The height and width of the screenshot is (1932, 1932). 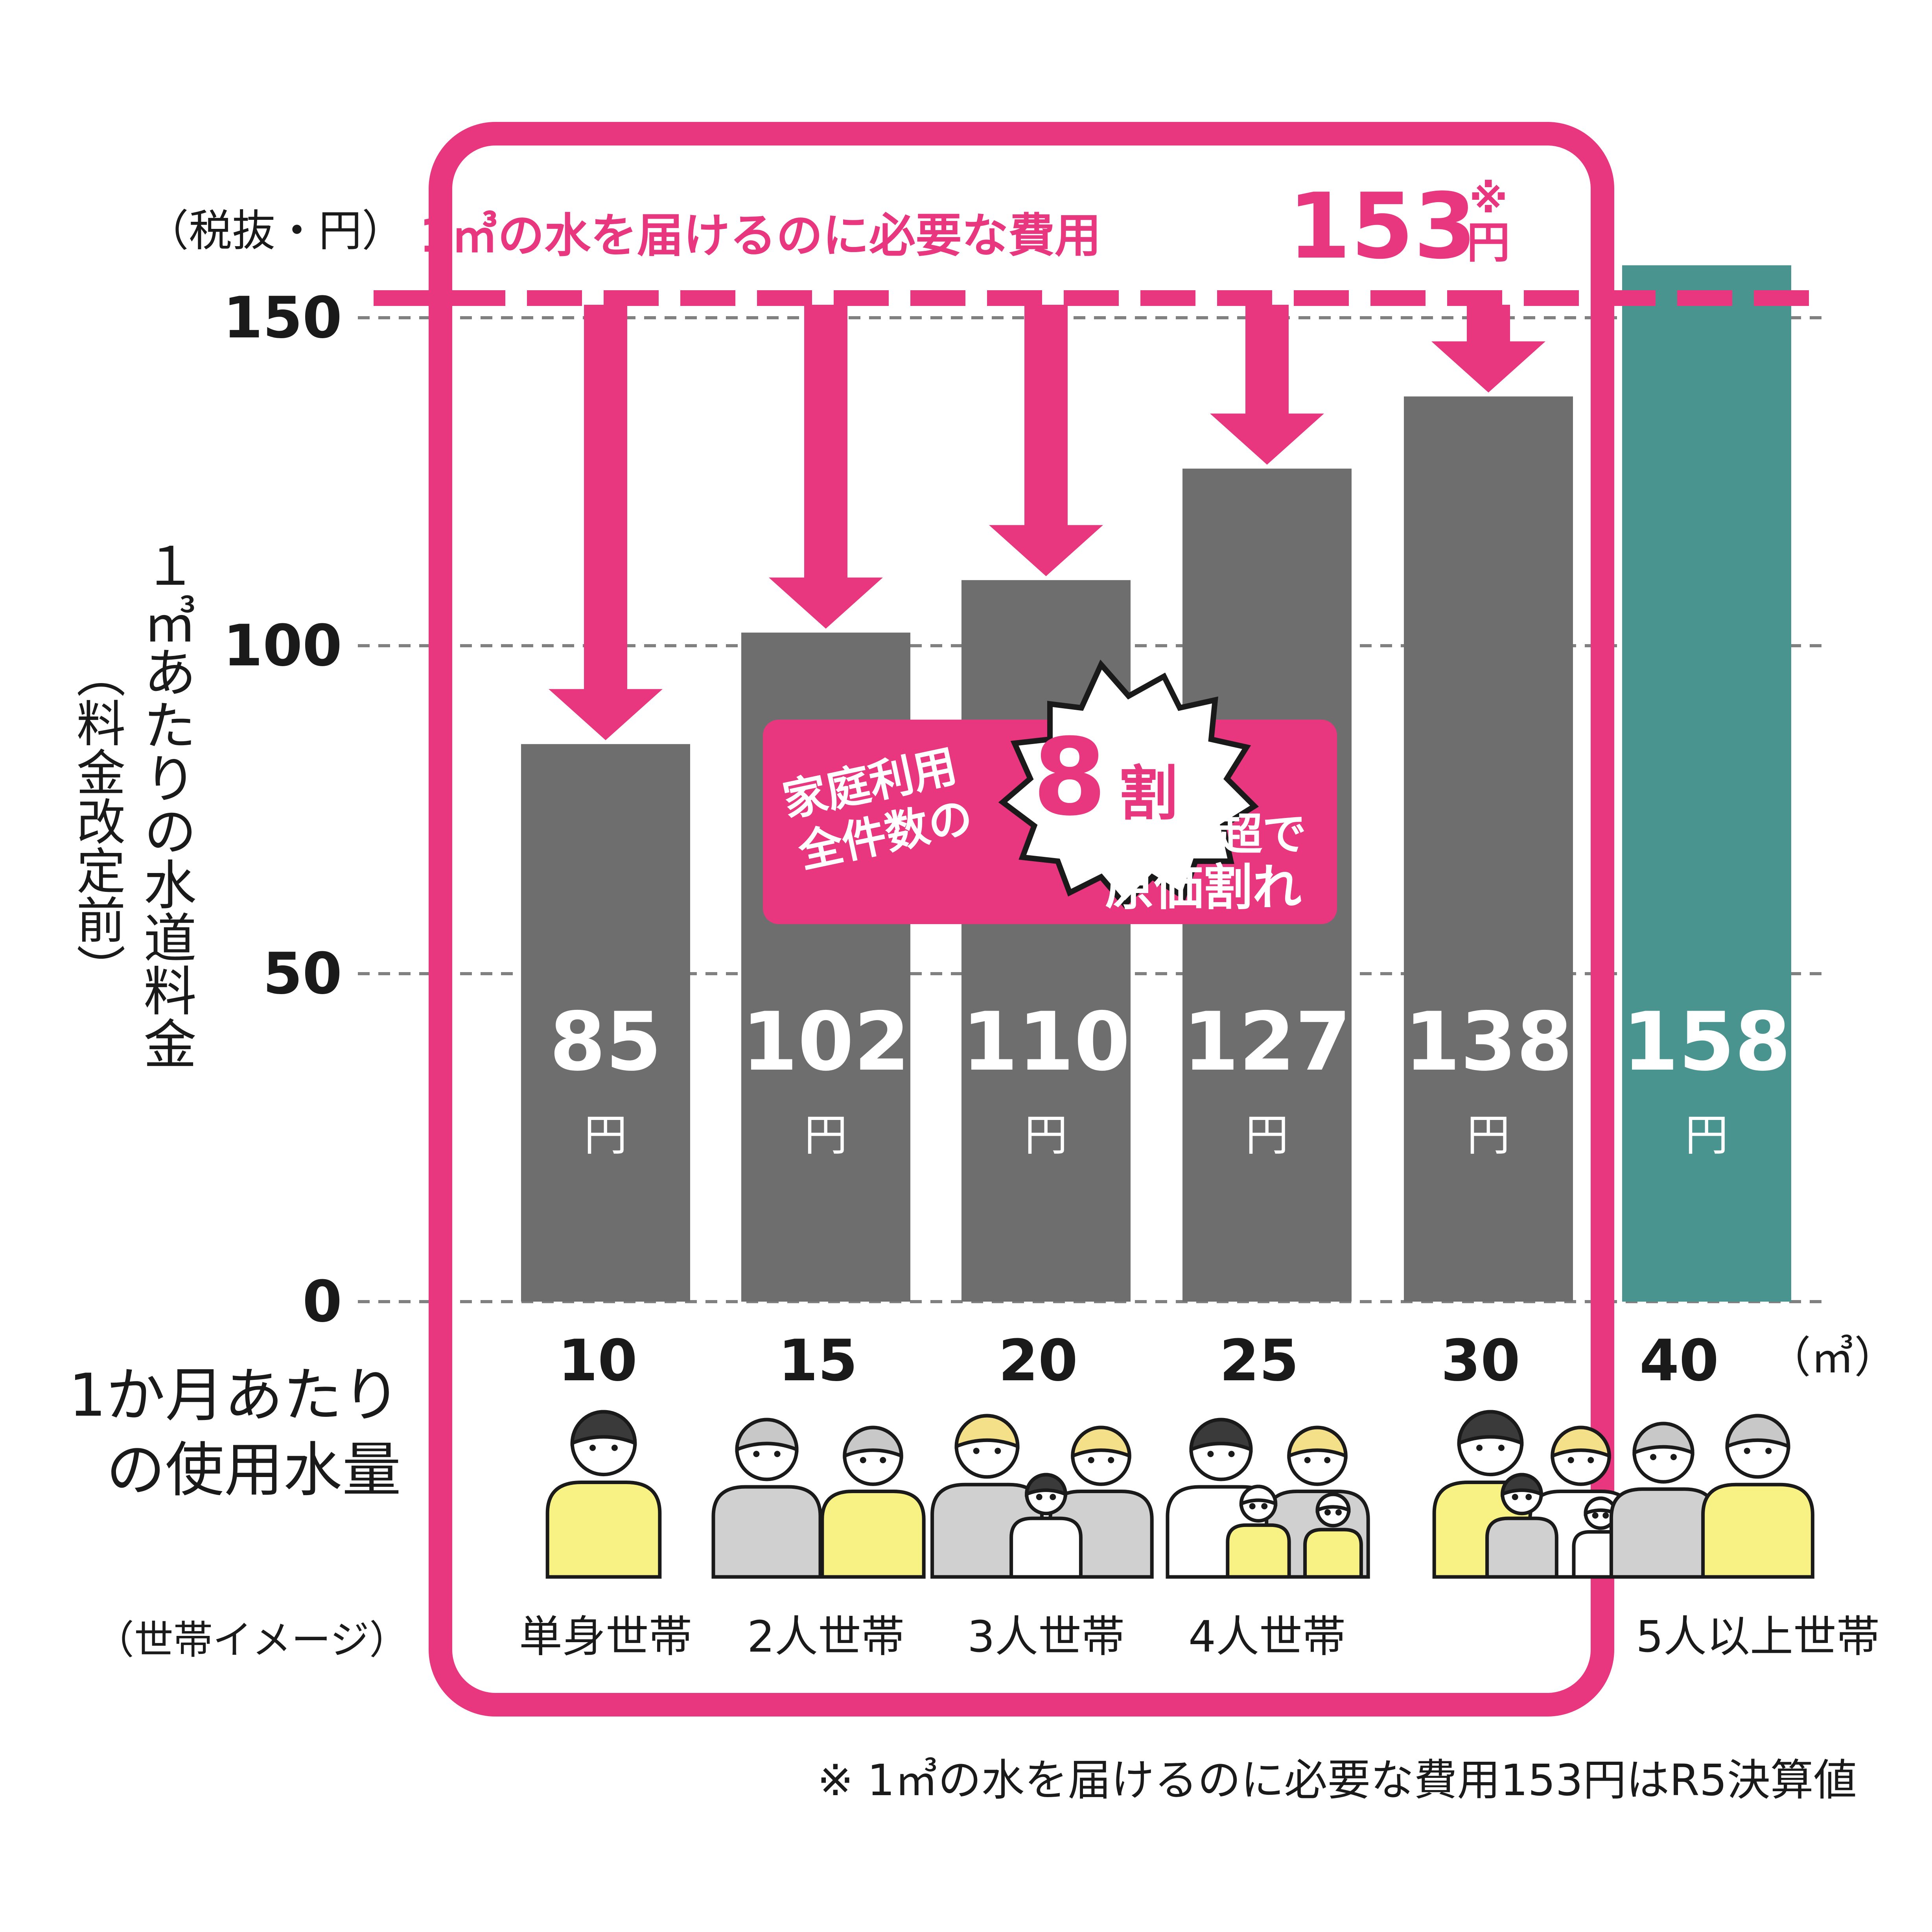 What do you see at coordinates (826, 1042) in the screenshot?
I see `bar-value-label: 102` at bounding box center [826, 1042].